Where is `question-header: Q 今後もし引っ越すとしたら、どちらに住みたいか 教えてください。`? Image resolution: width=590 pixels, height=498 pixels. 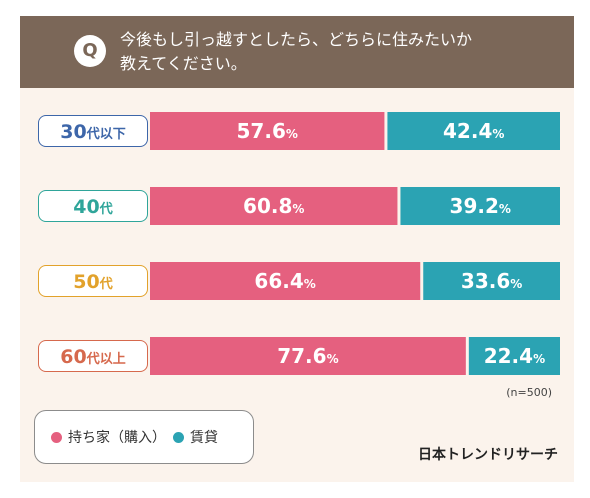 question-header: Q 今後もし引っ越すとしたら、どちらに住みたいか 教えてください。 is located at coordinates (297, 52).